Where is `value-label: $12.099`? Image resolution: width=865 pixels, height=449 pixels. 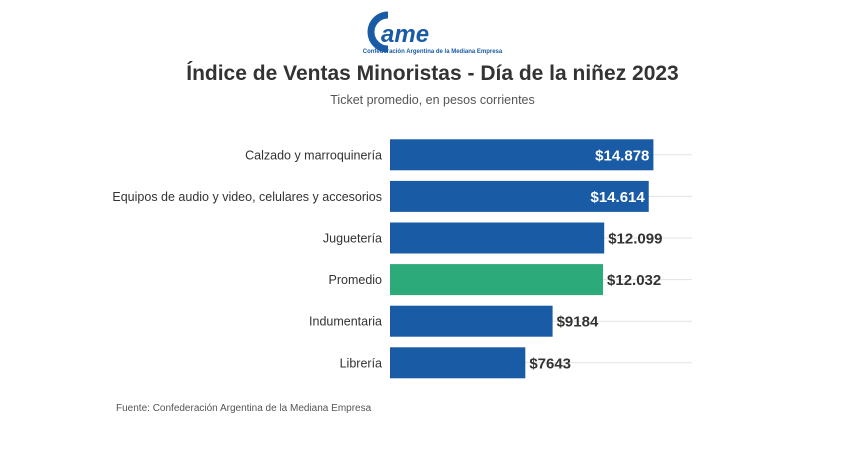
value-label: $12.099 is located at coordinates (635, 239).